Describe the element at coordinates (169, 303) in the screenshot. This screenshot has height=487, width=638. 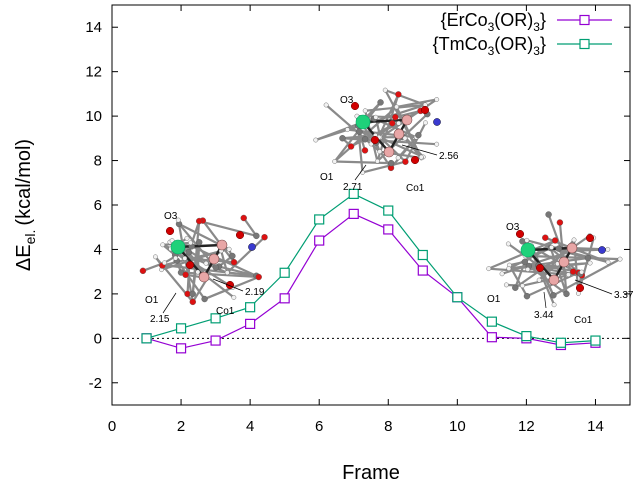
I see `annot-left-line2` at that location.